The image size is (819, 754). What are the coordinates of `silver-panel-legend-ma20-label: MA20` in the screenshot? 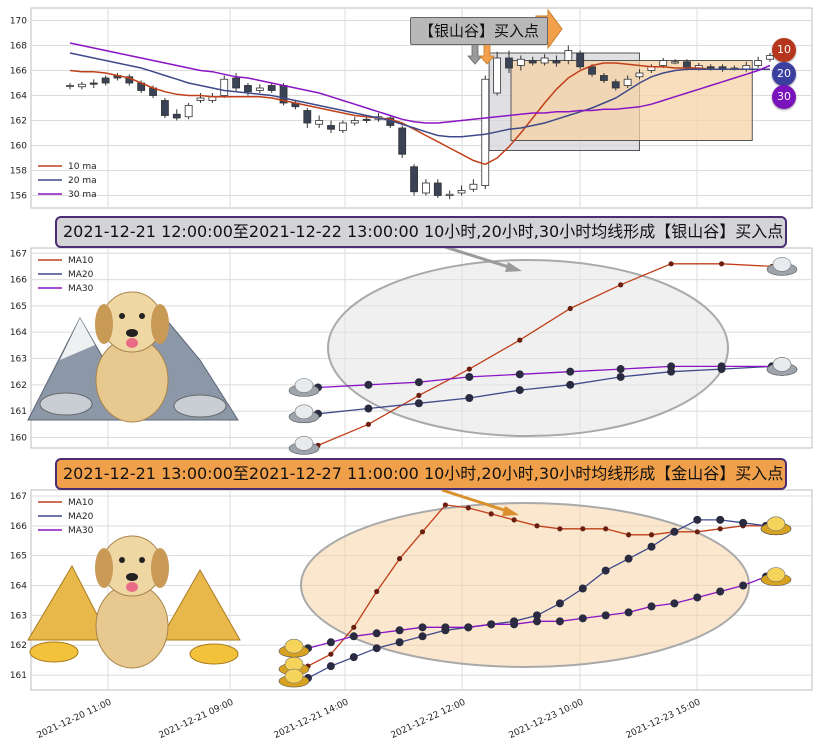 It's located at (81, 275).